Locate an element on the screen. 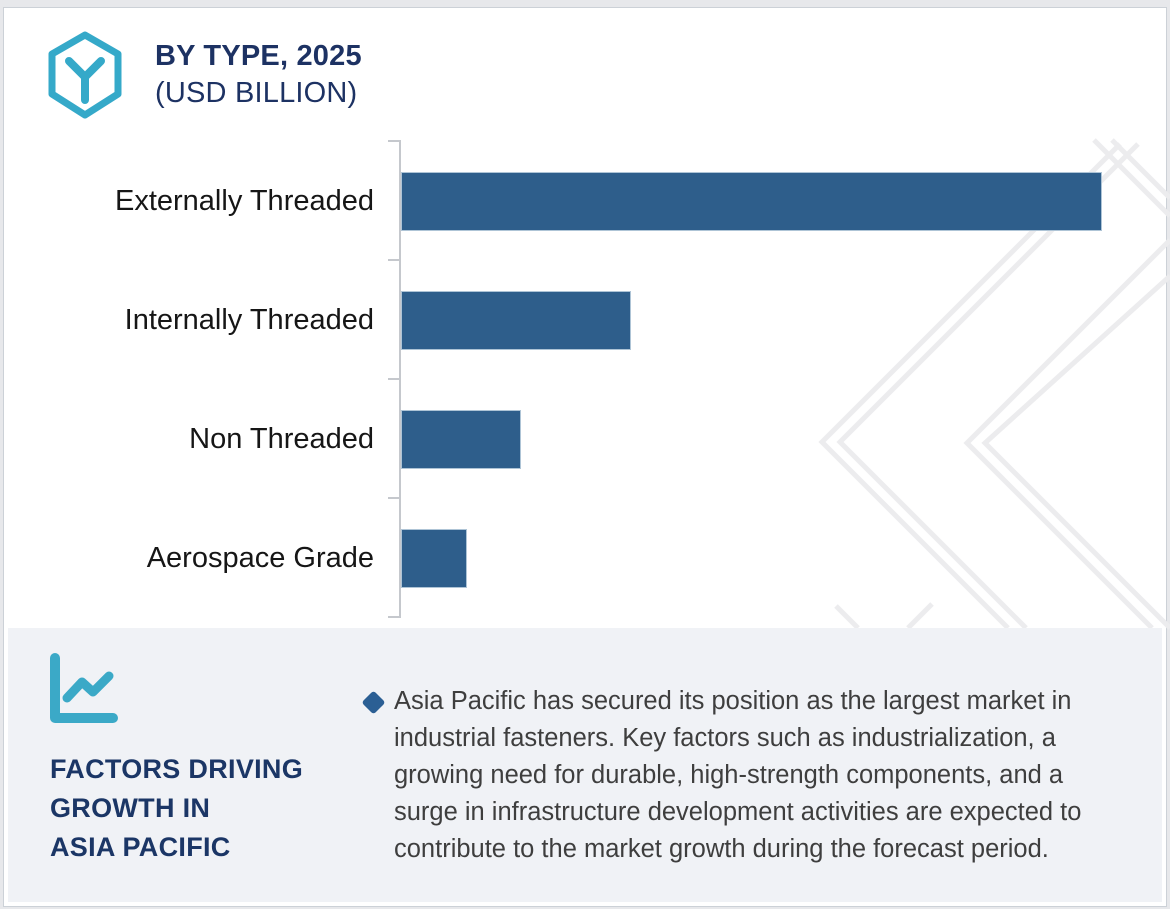  chart-title: BY TYPE, 2025 is located at coordinates (258, 56).